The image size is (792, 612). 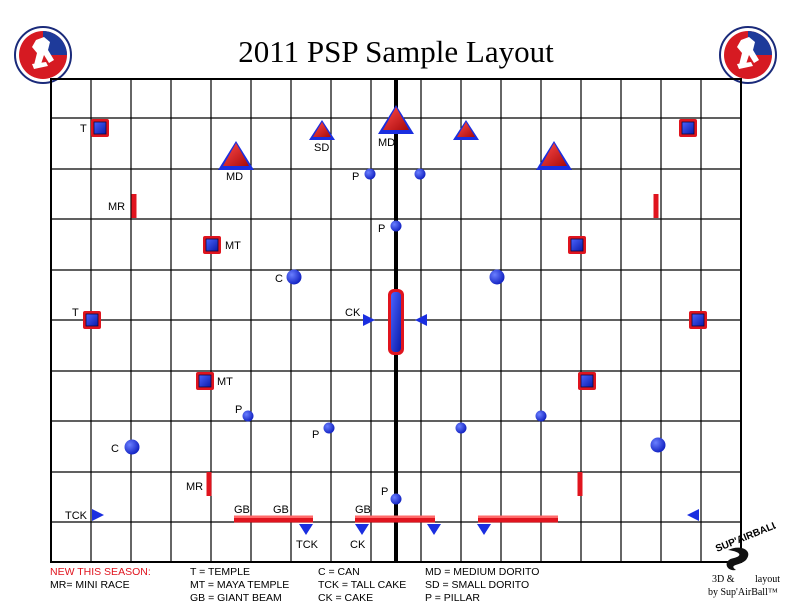 What do you see at coordinates (346, 598) in the screenshot?
I see `legend-cake: CK = CAKE` at bounding box center [346, 598].